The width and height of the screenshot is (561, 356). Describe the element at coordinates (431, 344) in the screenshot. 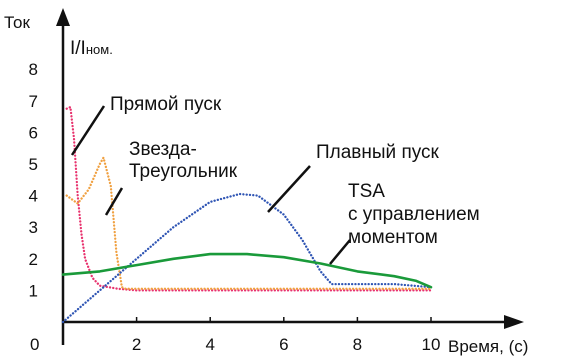

I see `x-tick-label: 10` at that location.